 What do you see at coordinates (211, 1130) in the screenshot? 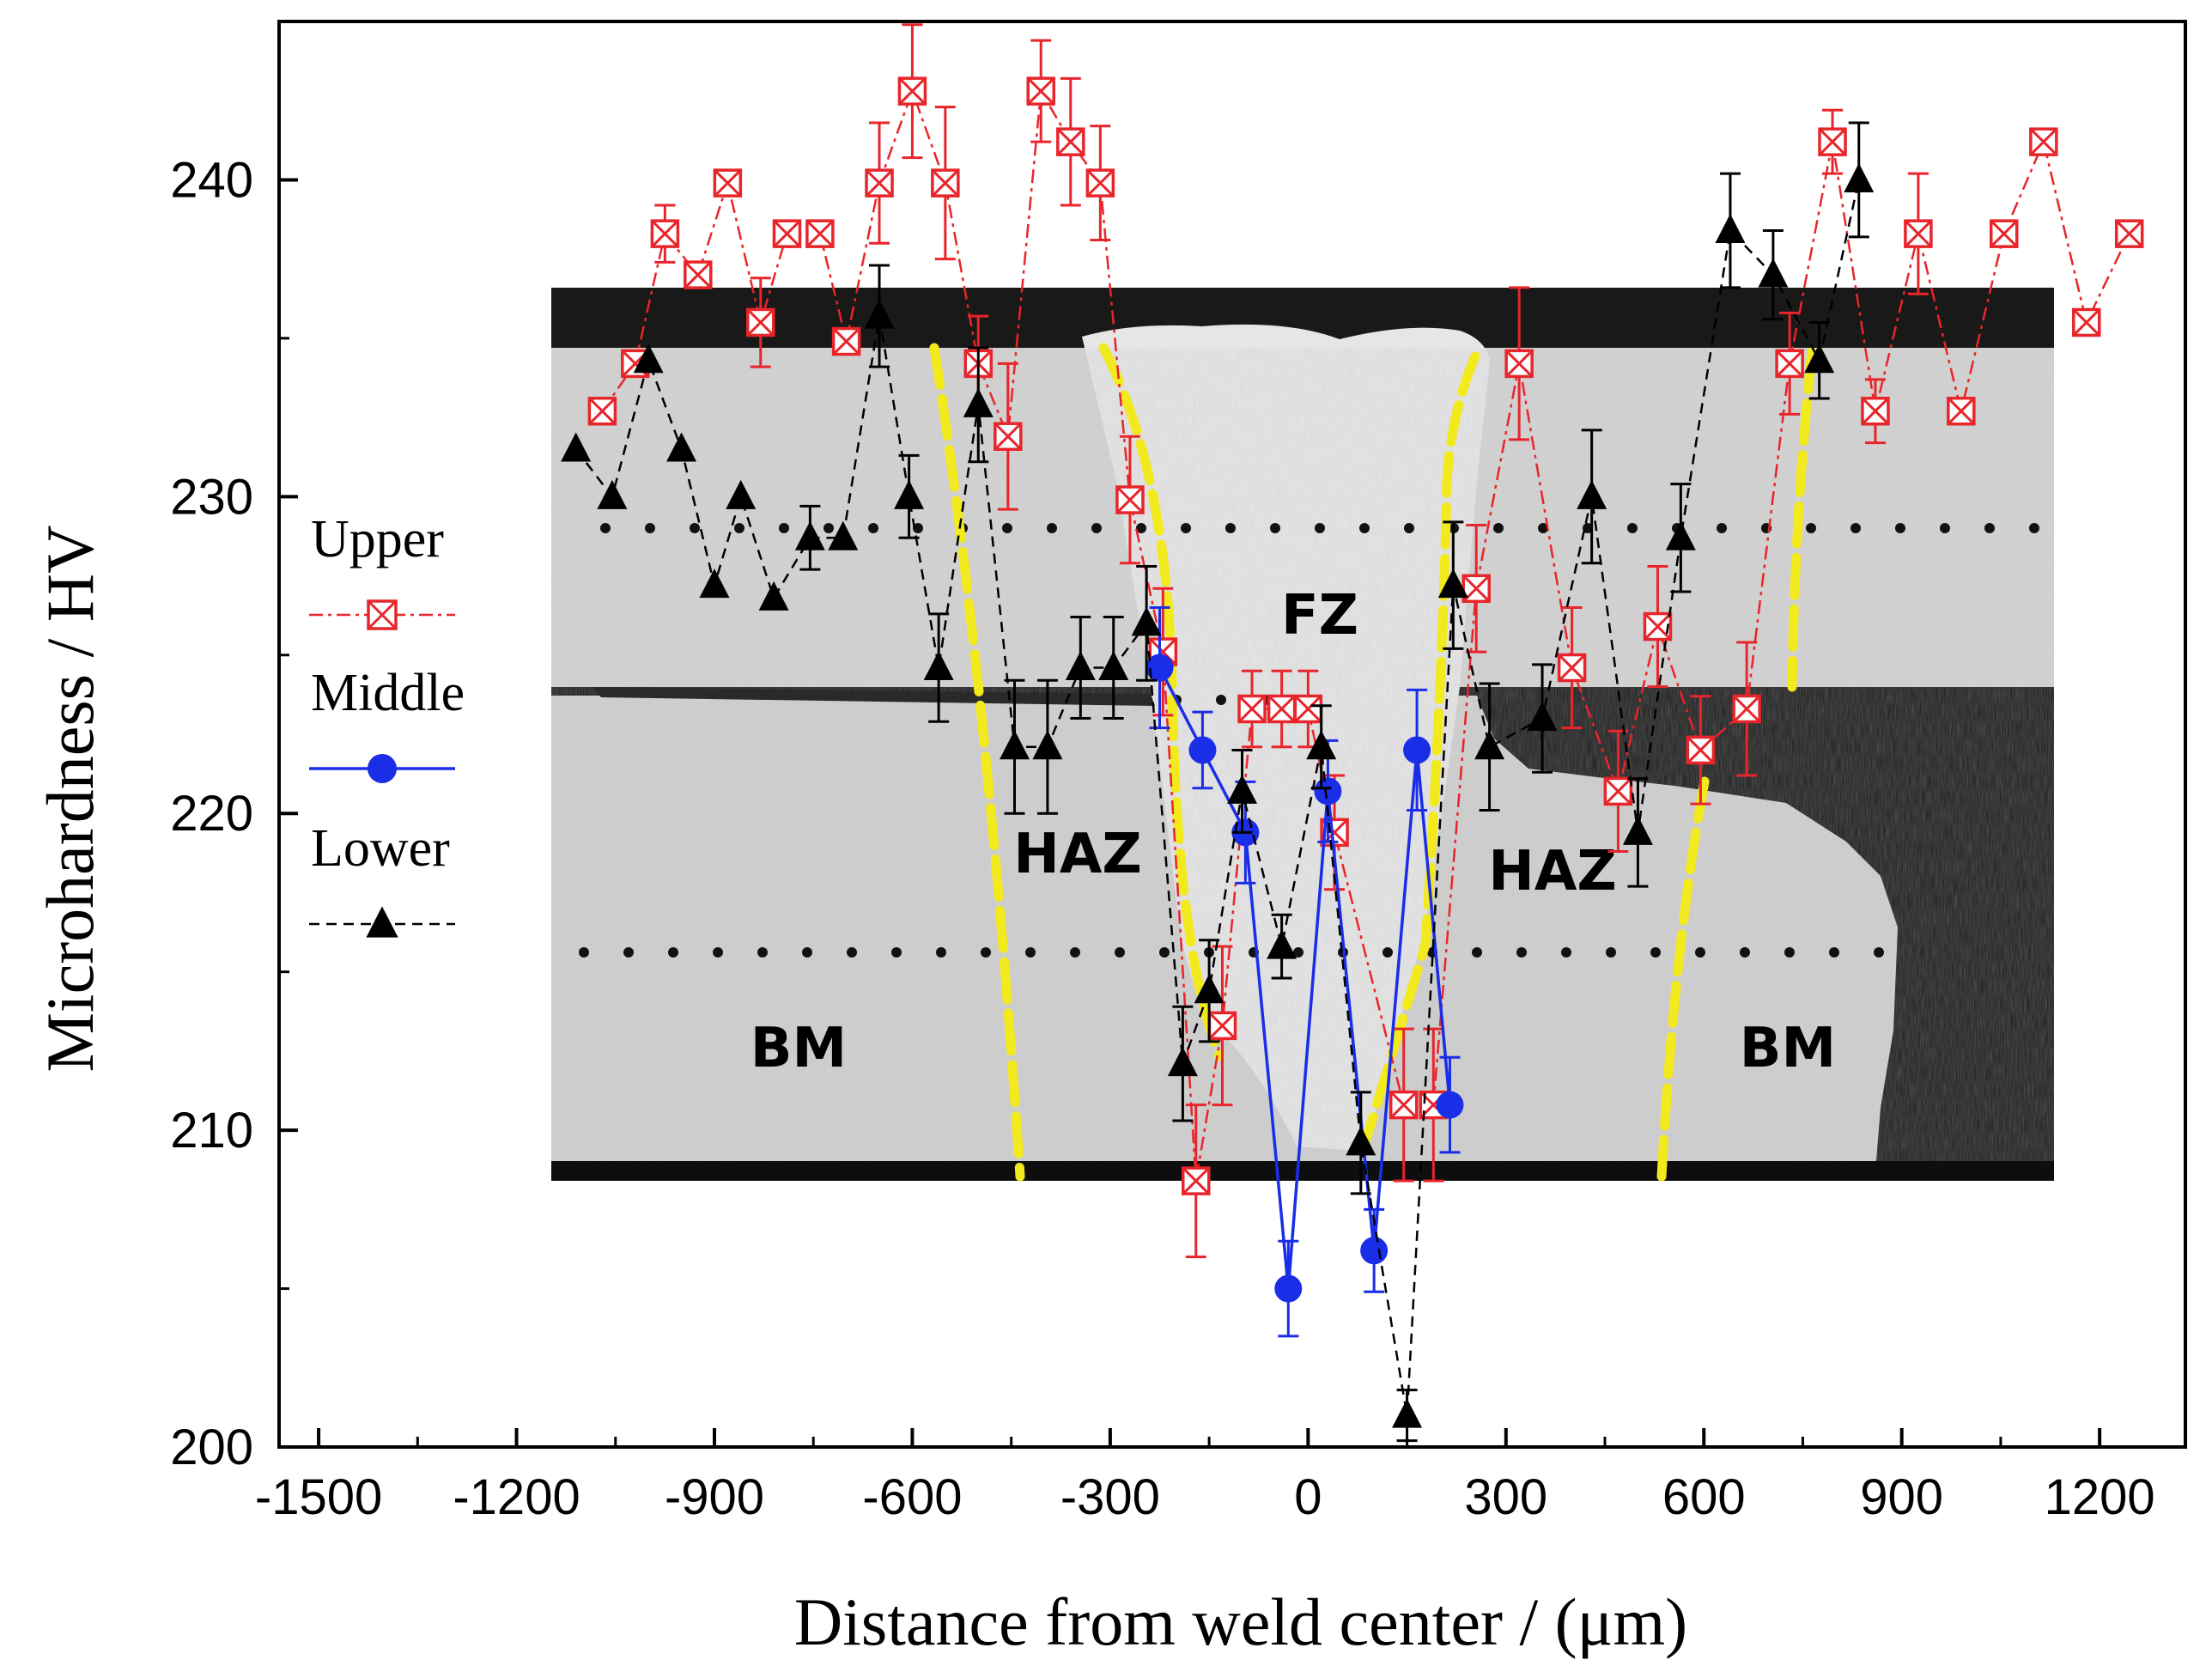
I see `y-tick-label: 210` at bounding box center [211, 1130].